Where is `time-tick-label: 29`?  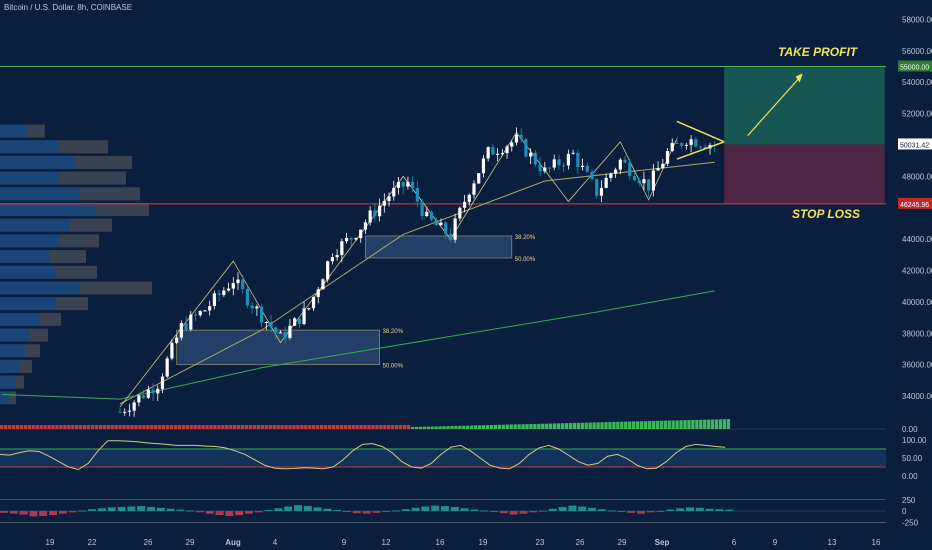 time-tick-label: 29 is located at coordinates (622, 542).